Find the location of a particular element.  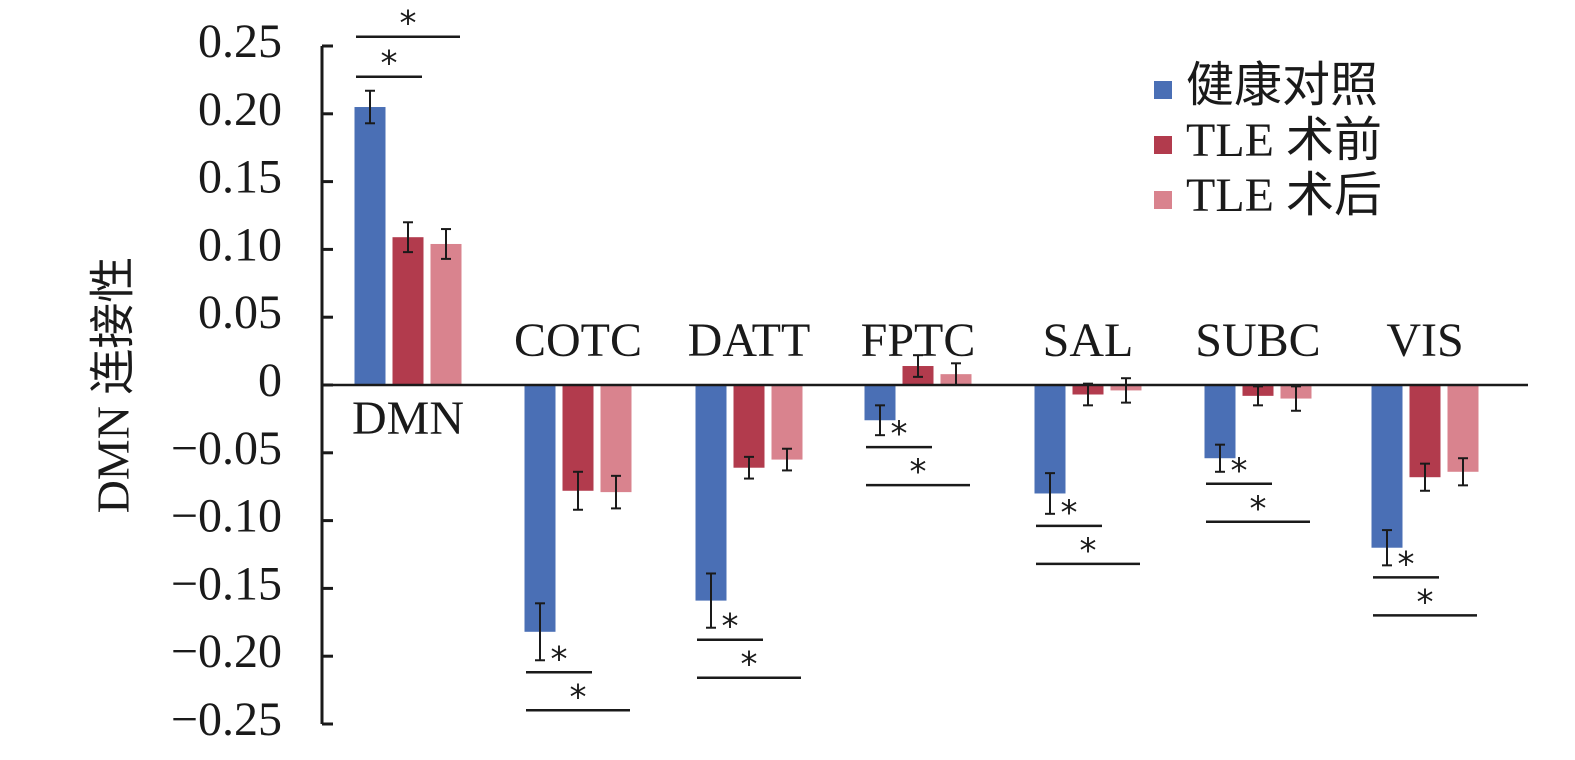

category-label: VIS is located at coordinates (1424, 340).